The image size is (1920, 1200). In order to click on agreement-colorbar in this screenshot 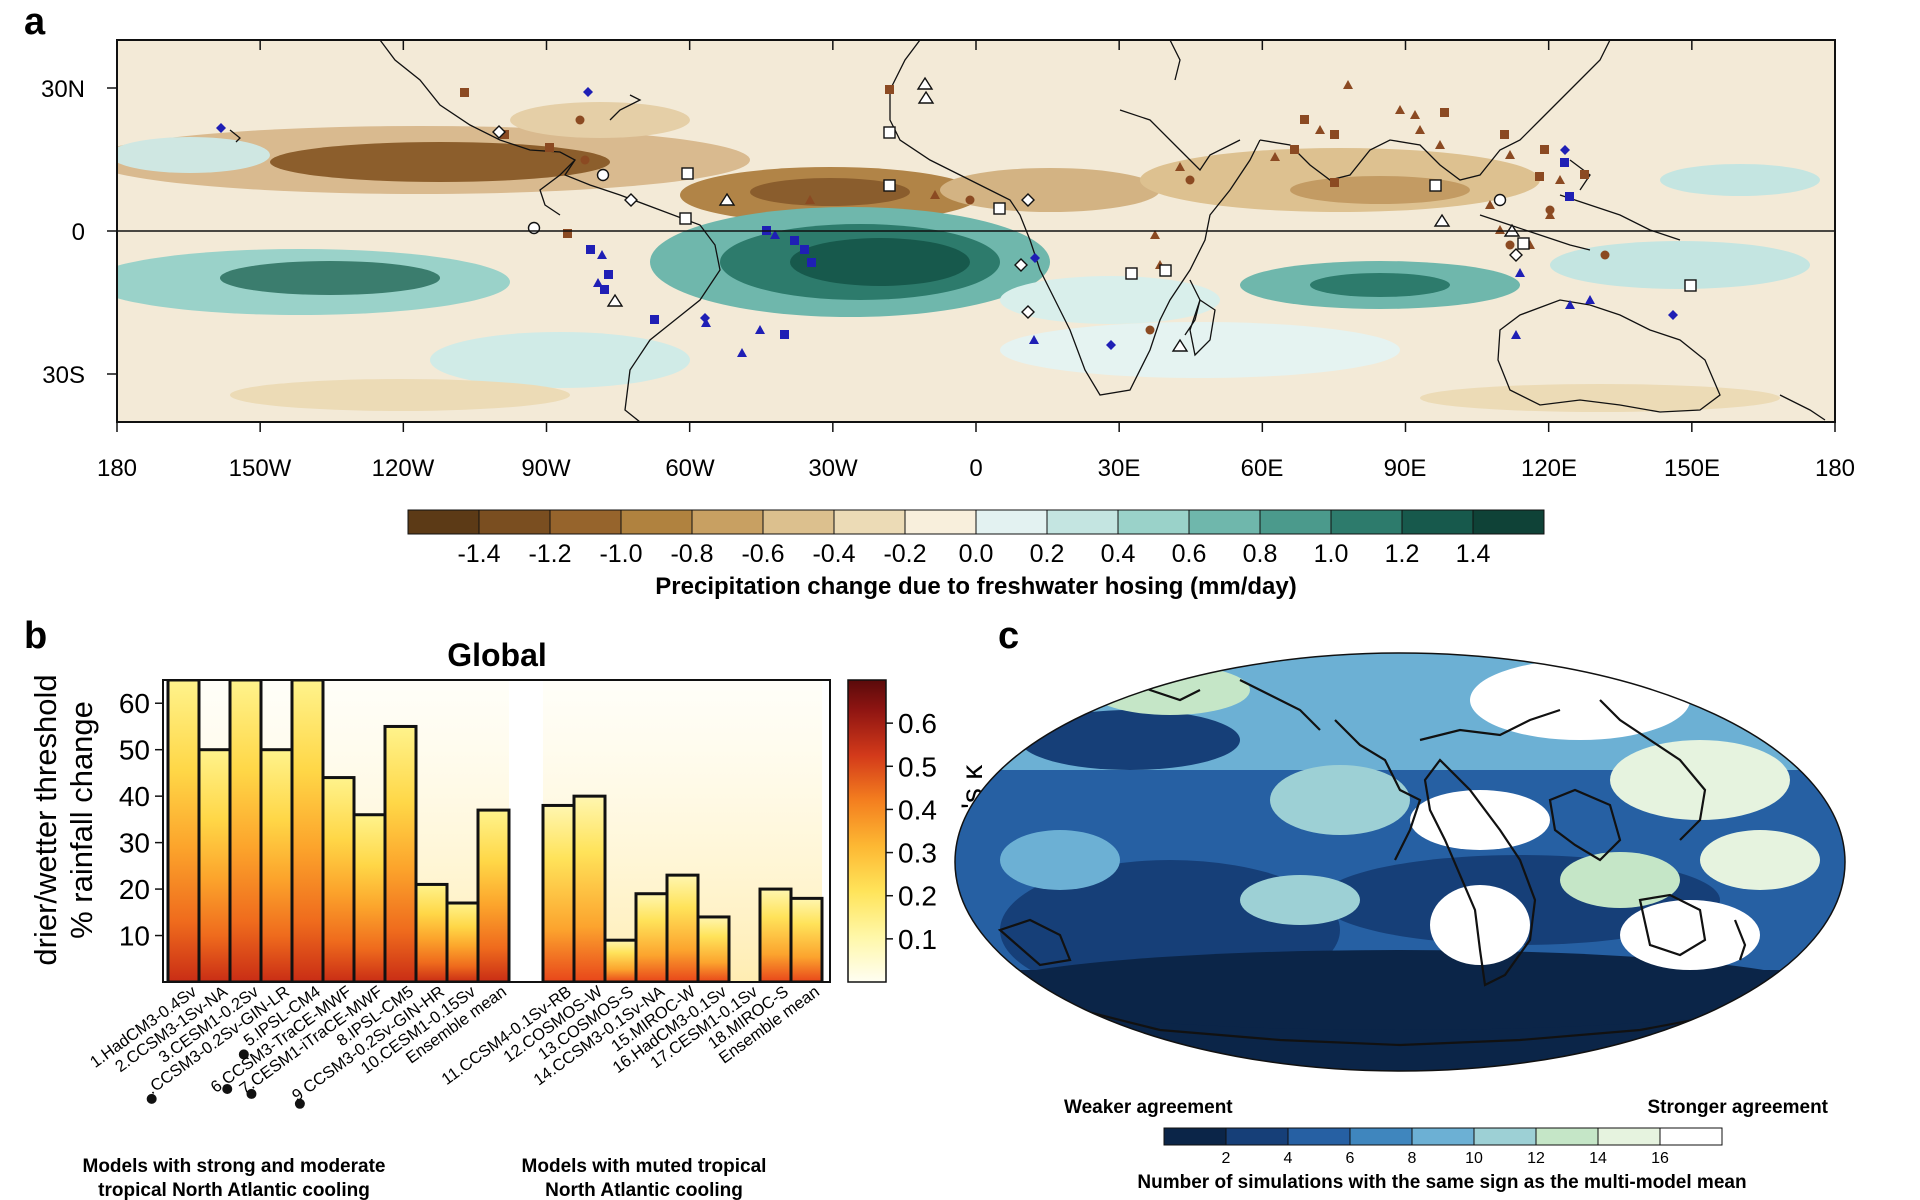, I will do `click(1443, 1136)`.